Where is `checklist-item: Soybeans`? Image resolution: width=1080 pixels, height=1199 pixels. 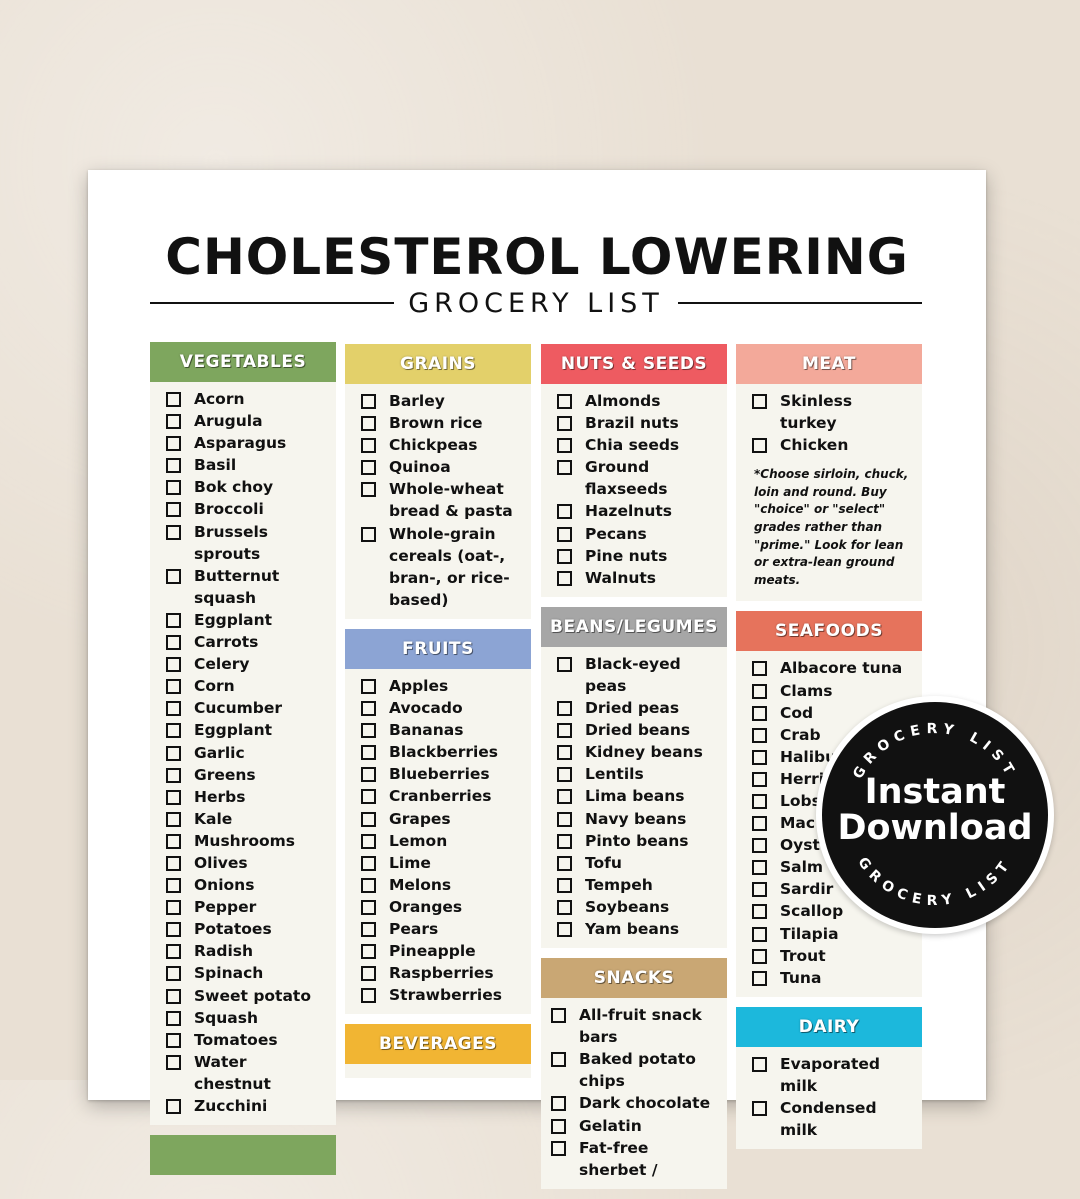
checklist-item: Soybeans is located at coordinates (636, 907).